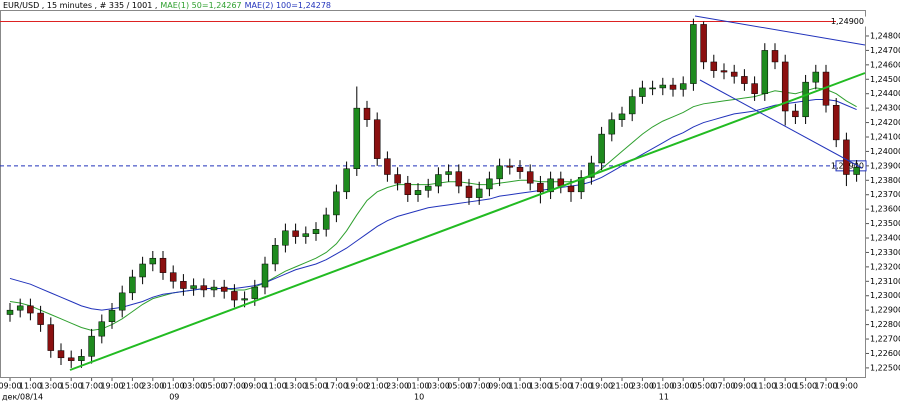  I want to click on y-tick-label: 1,24100, so click(885, 136).